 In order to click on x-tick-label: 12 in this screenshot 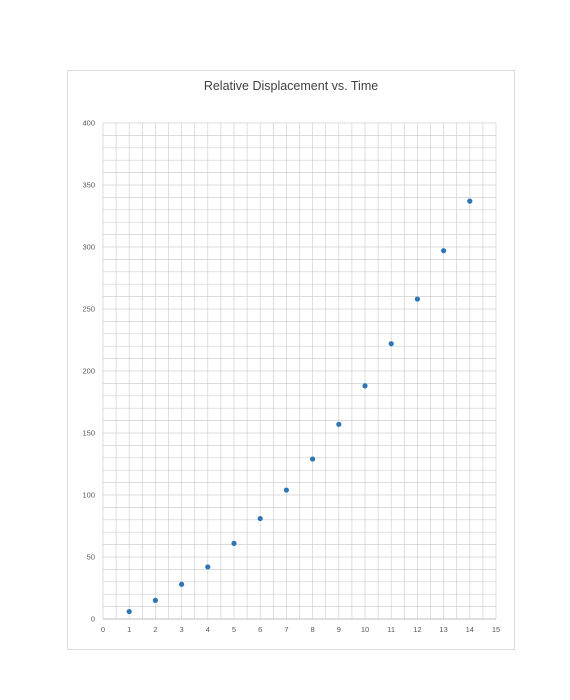, I will do `click(417, 629)`.